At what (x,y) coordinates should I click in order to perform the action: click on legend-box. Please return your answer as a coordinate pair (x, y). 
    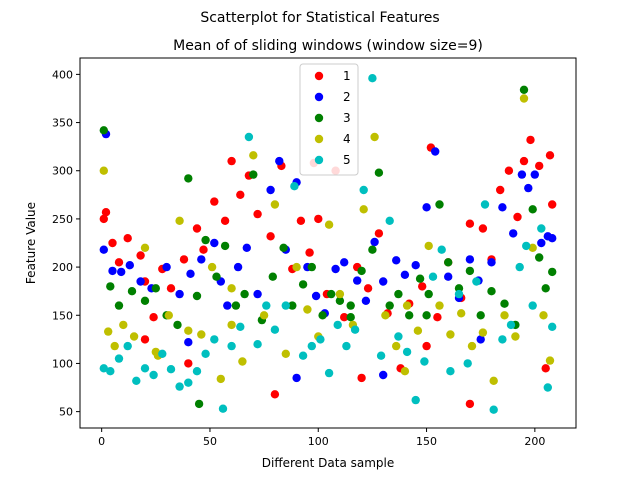
    Looking at the image, I should click on (329, 119).